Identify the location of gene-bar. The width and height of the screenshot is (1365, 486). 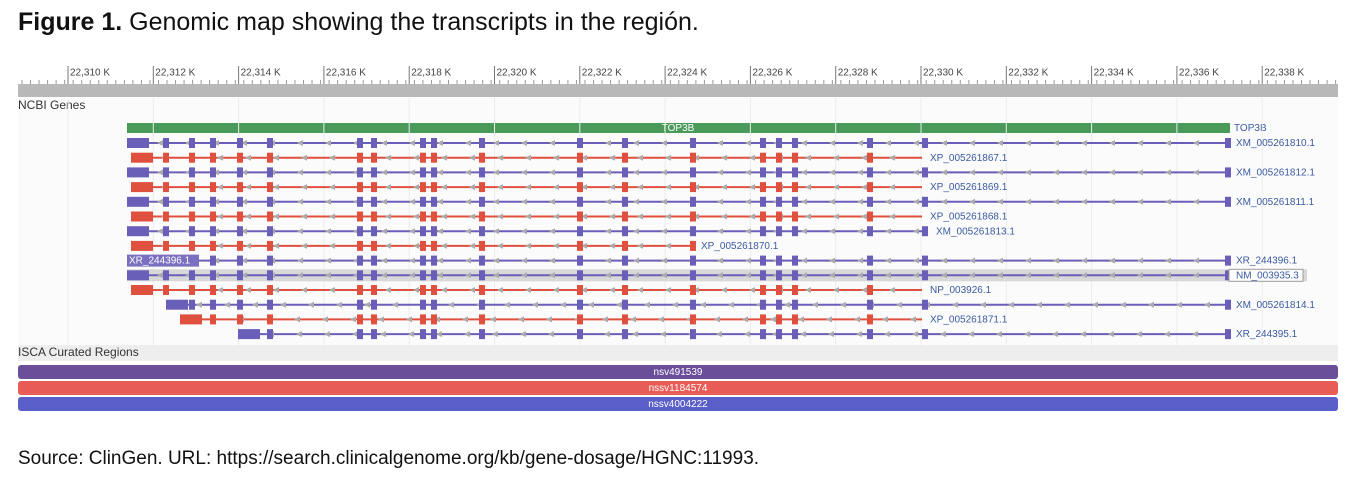
(678, 128).